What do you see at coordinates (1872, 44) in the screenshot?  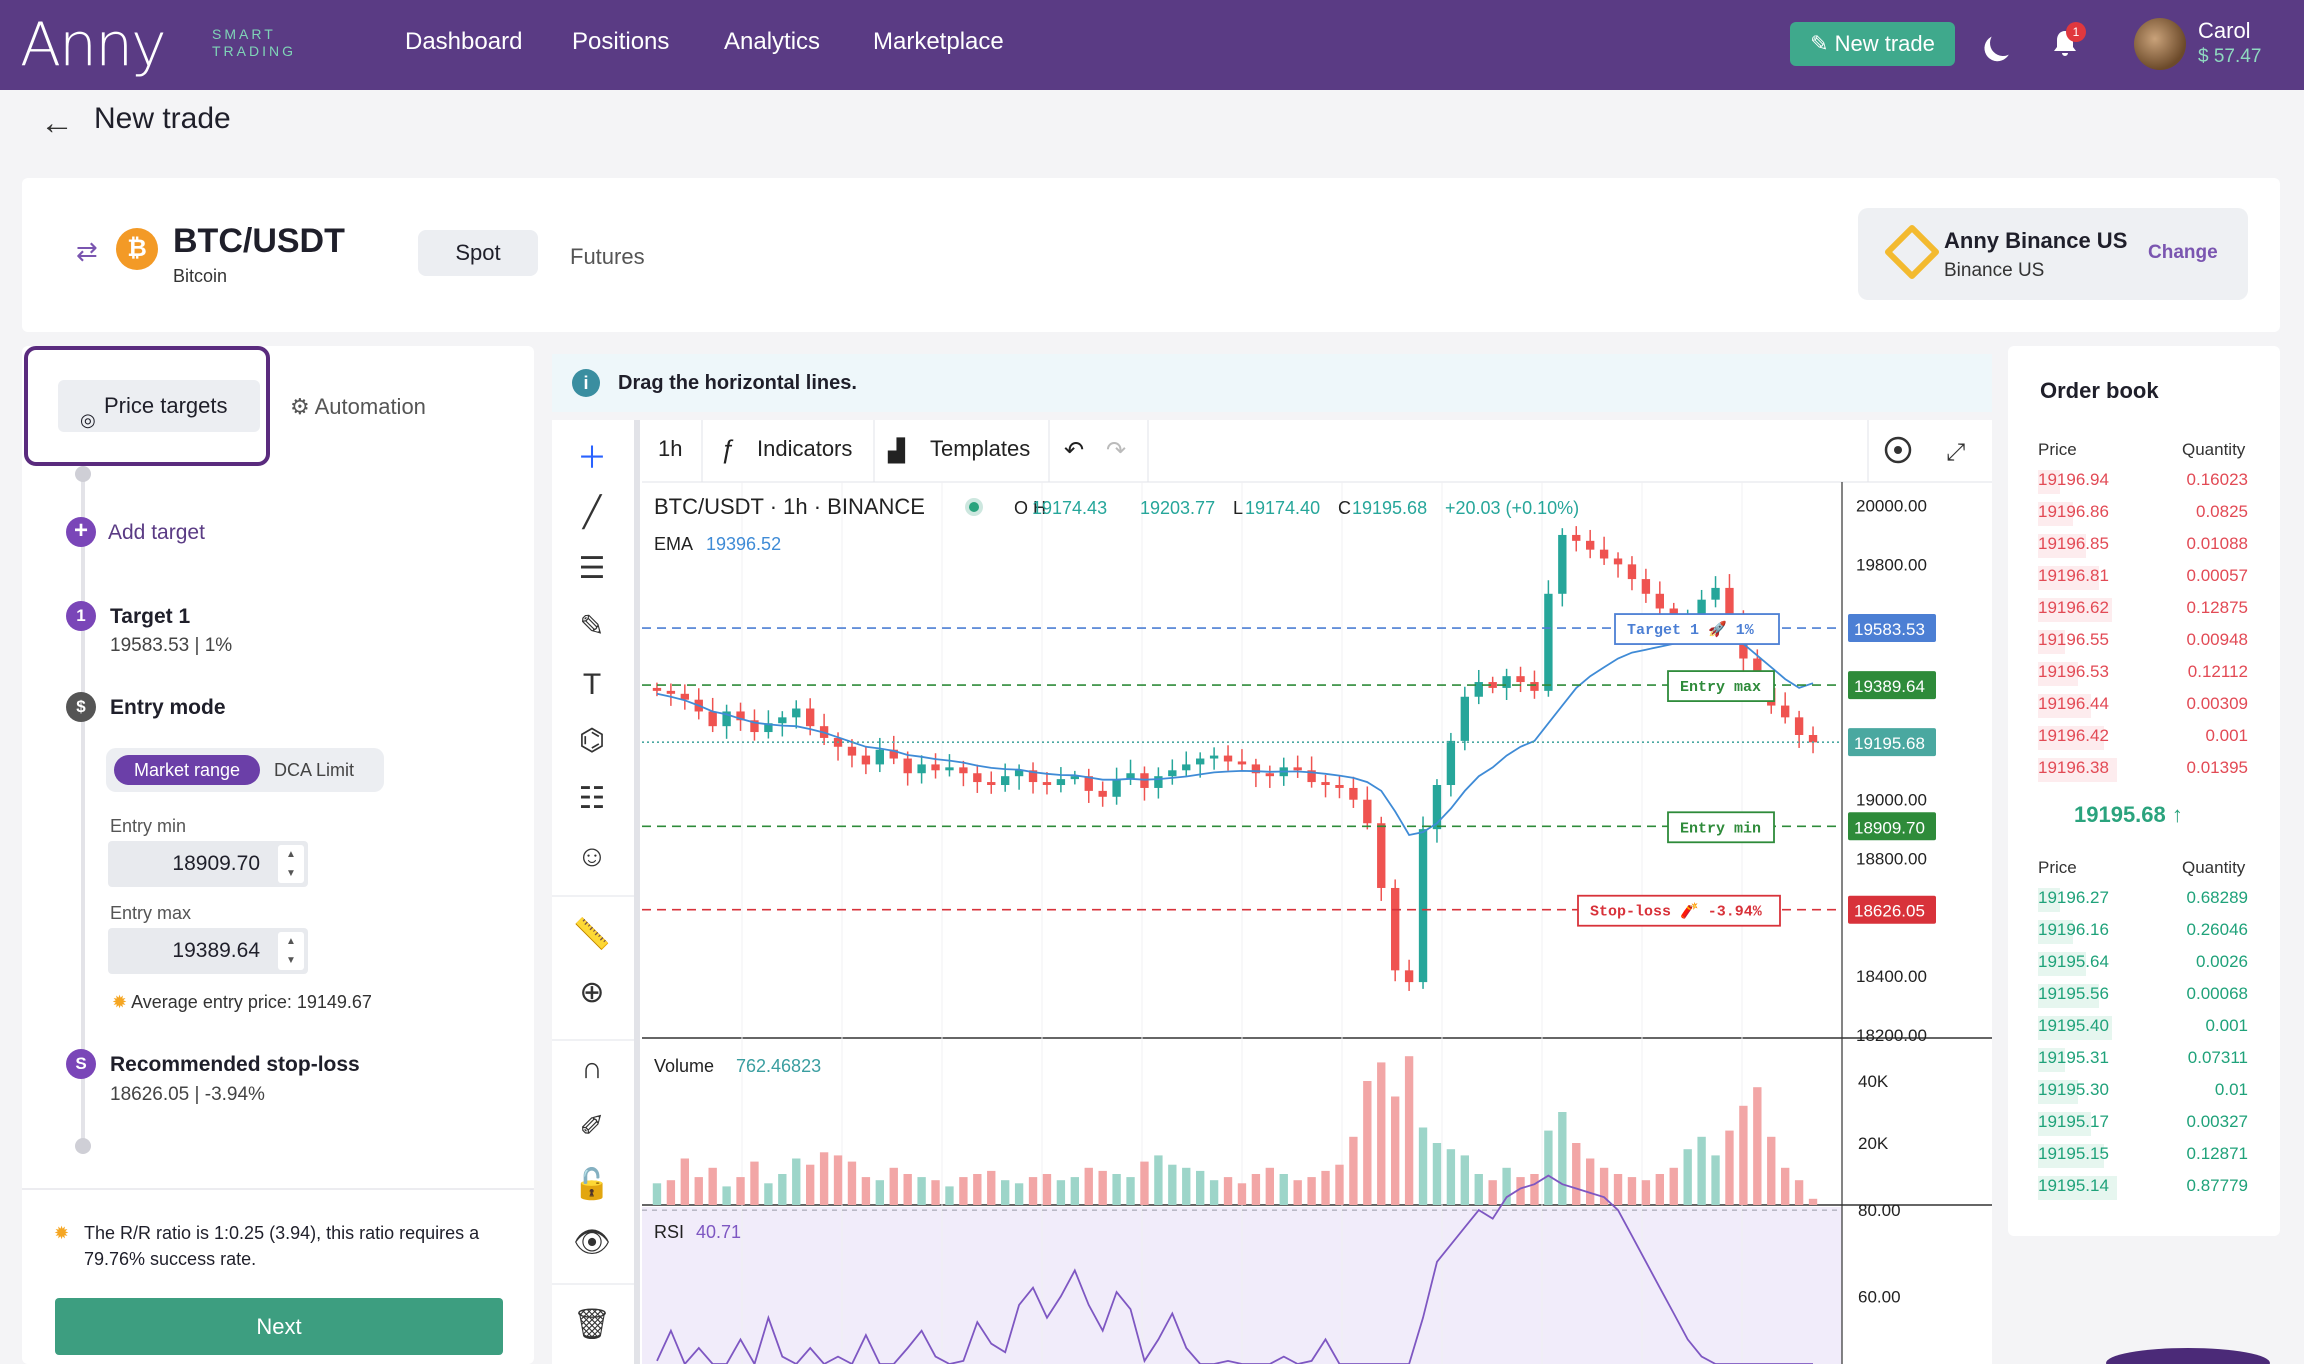 I see `new-trade-button: ✎ New trade` at bounding box center [1872, 44].